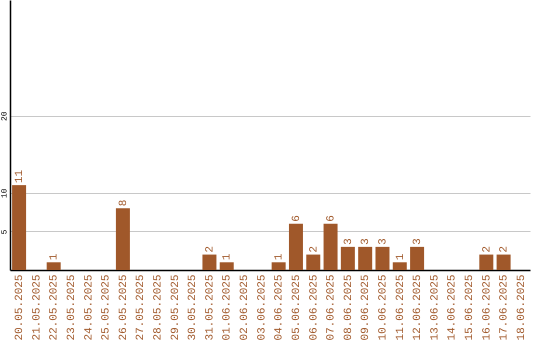 Image resolution: width=540 pixels, height=340 pixels. Describe the element at coordinates (124, 203) in the screenshot. I see `data-label: 8` at that location.